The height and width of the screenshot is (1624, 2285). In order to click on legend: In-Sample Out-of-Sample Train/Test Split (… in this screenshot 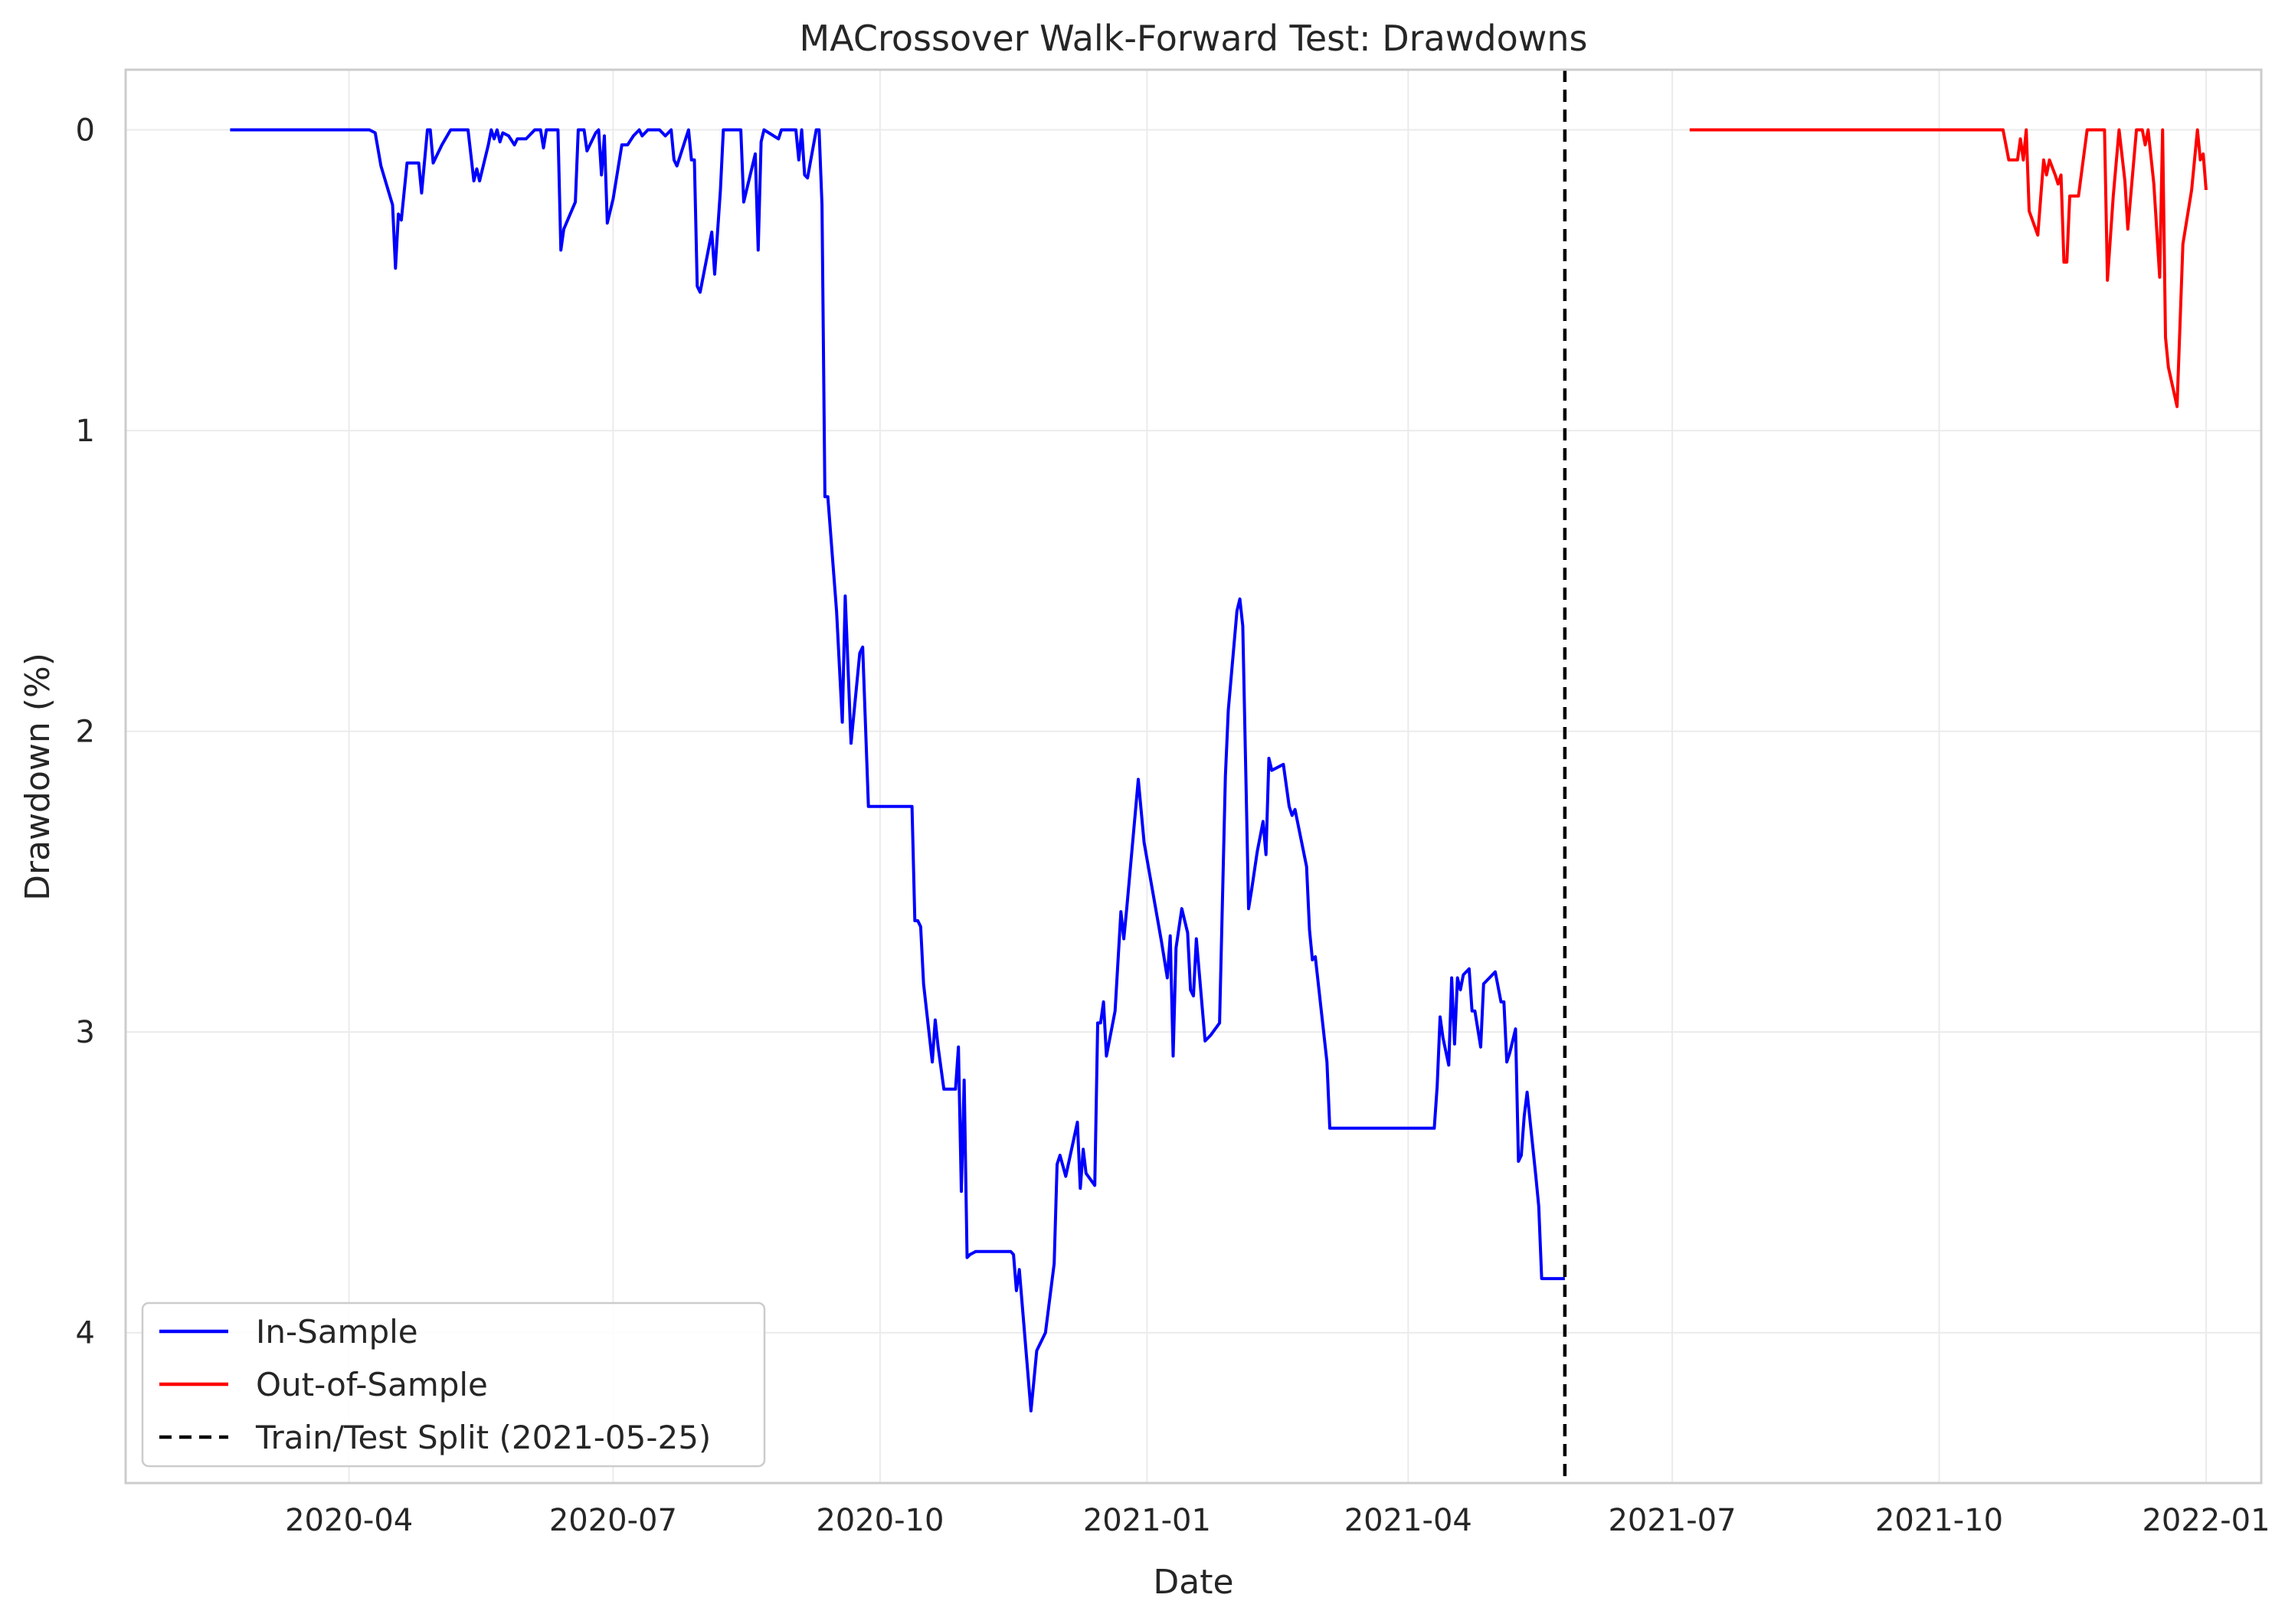, I will do `click(453, 1385)`.